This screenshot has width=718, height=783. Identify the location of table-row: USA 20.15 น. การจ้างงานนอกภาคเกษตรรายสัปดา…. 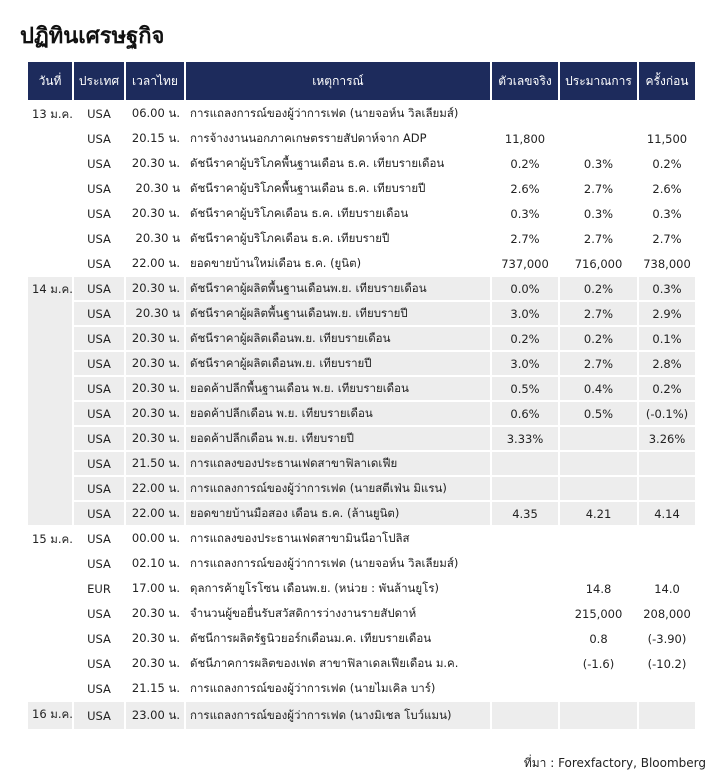
(362, 138).